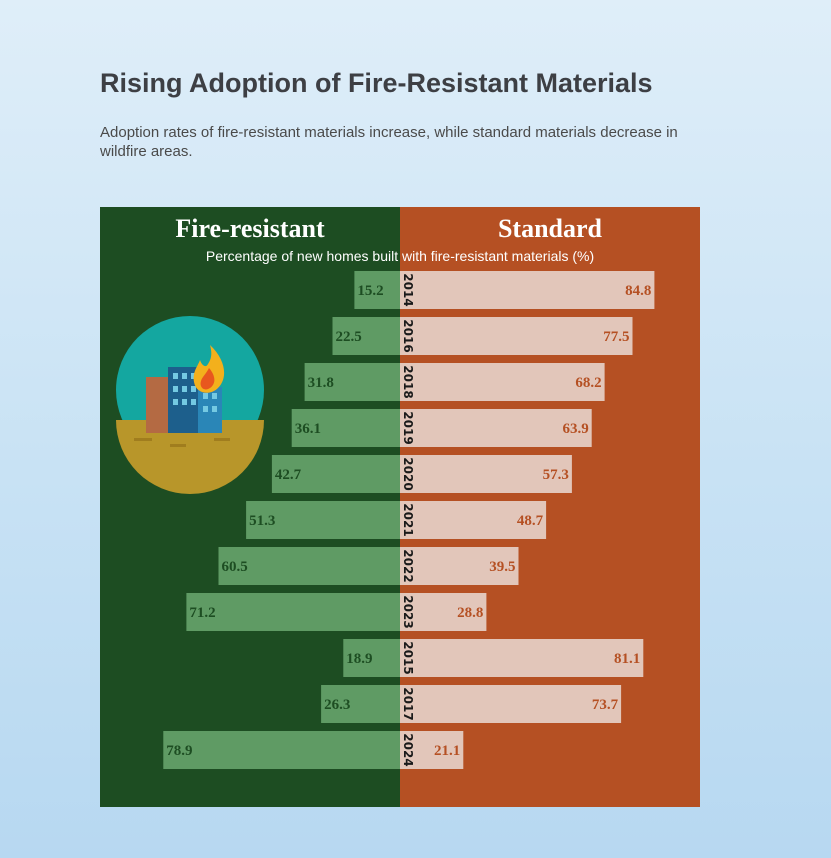 This screenshot has width=831, height=858. Describe the element at coordinates (288, 475) in the screenshot. I see `label-fire-resistant-2020: 42.7` at that location.